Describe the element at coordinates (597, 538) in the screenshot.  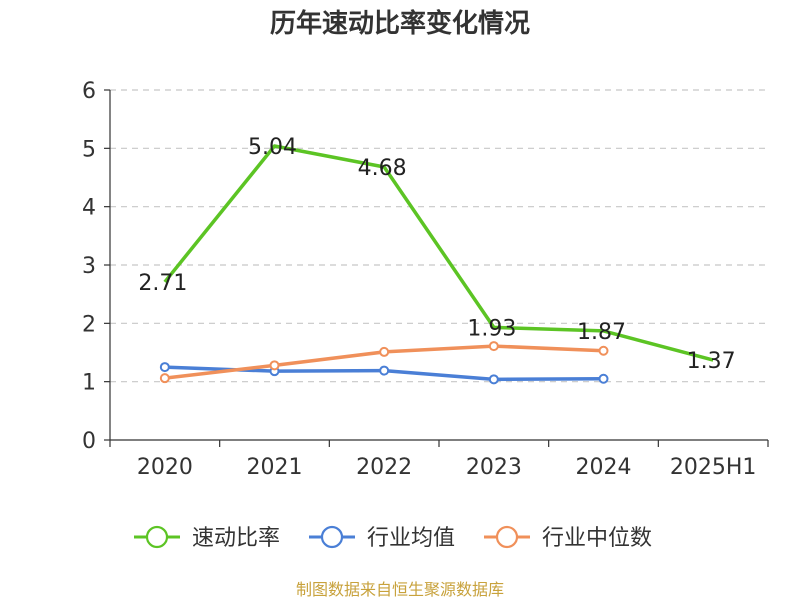
I see `legend-label-2: 行业中位数` at that location.